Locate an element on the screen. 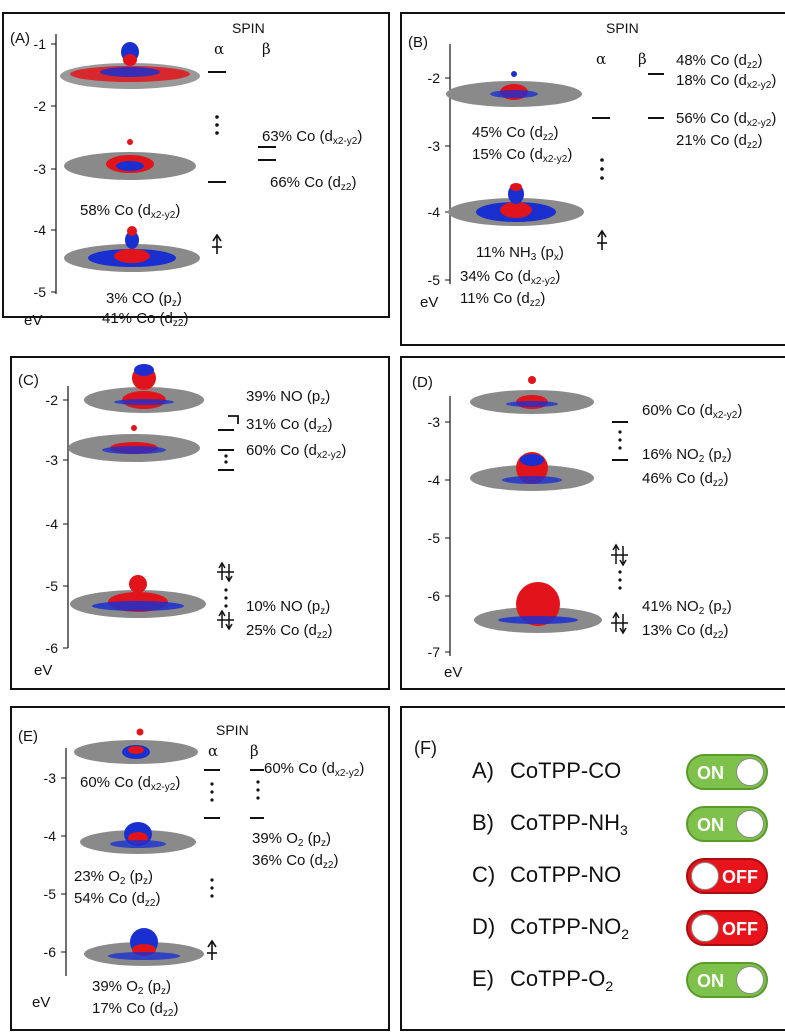 Image resolution: width=785 pixels, height=1033 pixels. annotation: 3% CO (pz) is located at coordinates (144, 299).